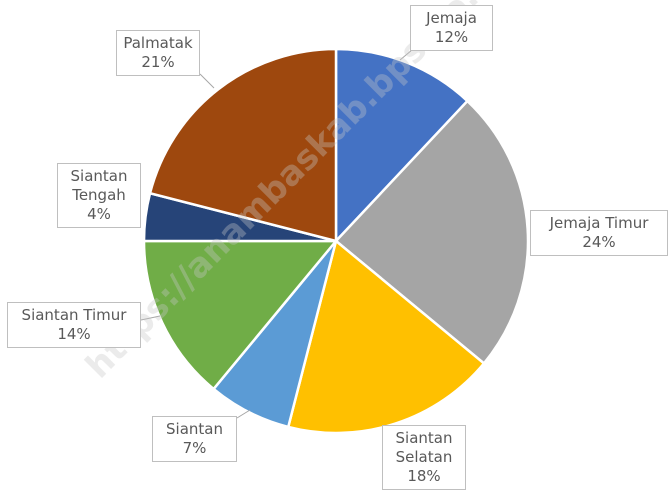 The height and width of the screenshot is (491, 671). I want to click on data-label: Jemaja 12%, so click(451, 28).